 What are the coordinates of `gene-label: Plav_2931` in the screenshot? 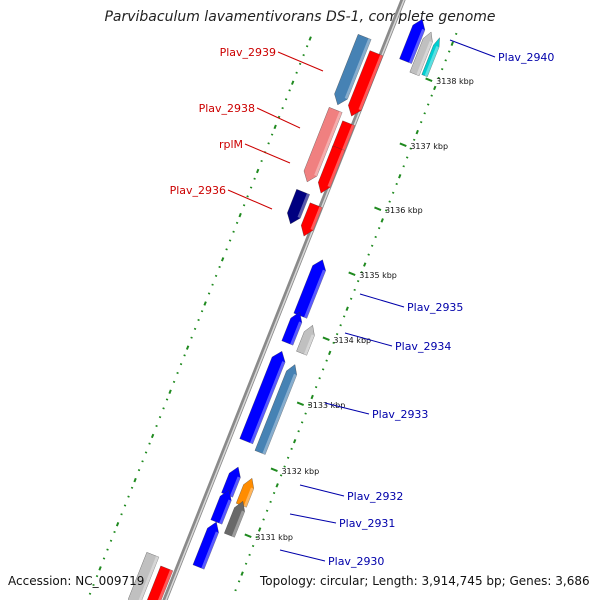 It's located at (367, 523).